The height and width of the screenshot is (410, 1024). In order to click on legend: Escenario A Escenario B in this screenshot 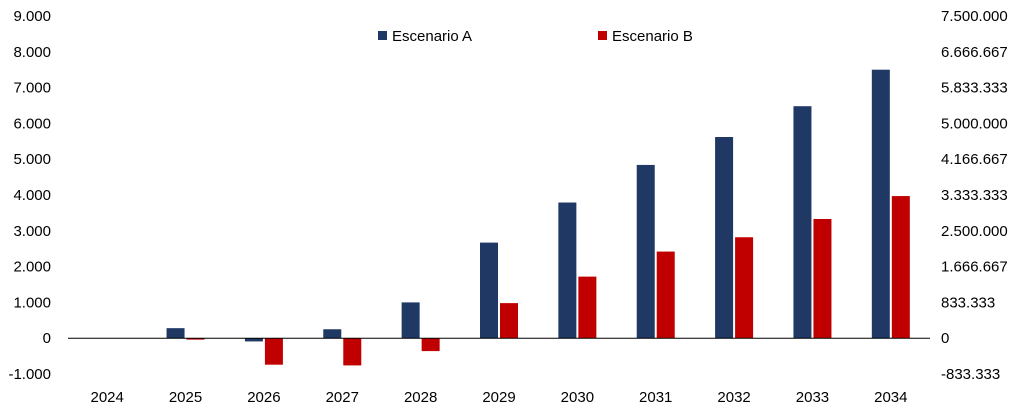, I will do `click(535, 36)`.